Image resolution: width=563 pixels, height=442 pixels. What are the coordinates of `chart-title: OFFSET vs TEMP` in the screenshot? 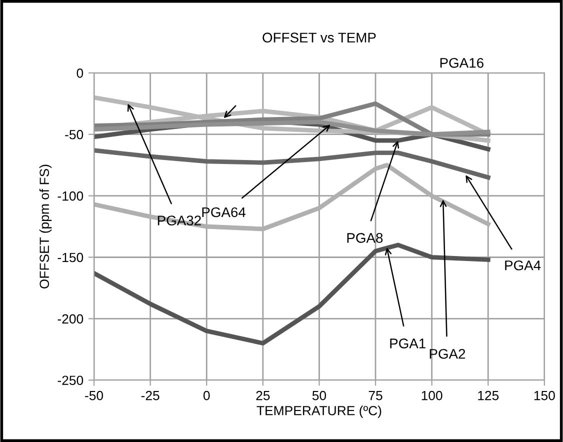 It's located at (319, 37).